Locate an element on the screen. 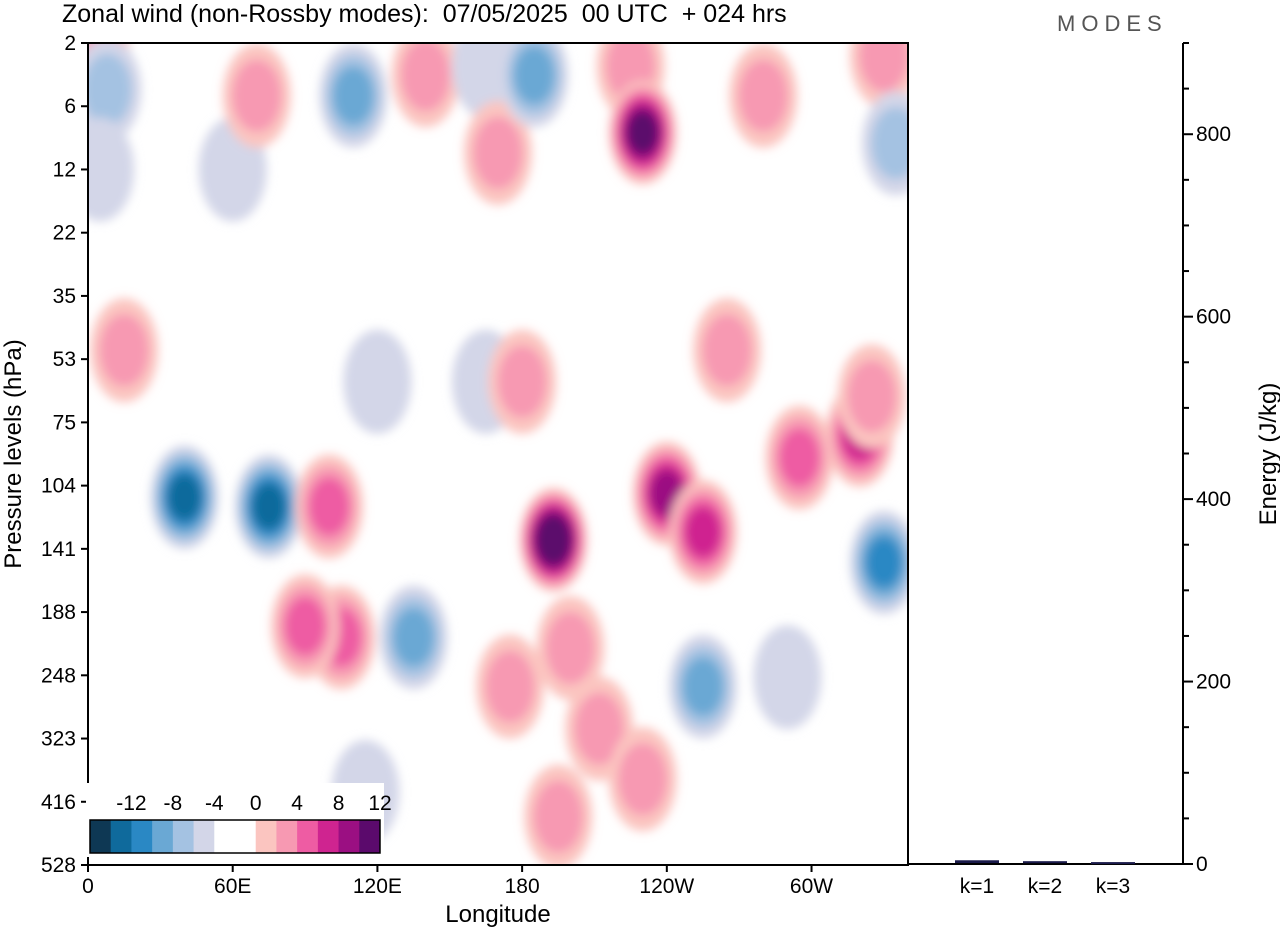  colorbar-label: 12 is located at coordinates (379, 803).